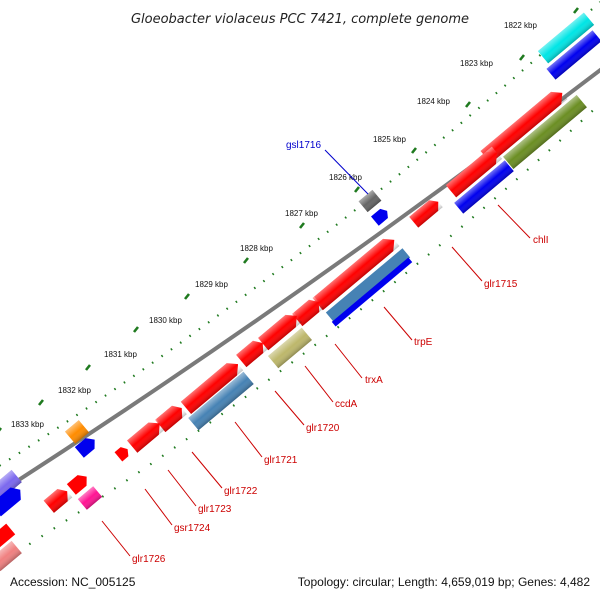  I want to click on gene-label-glr1715: glr1715, so click(501, 284).